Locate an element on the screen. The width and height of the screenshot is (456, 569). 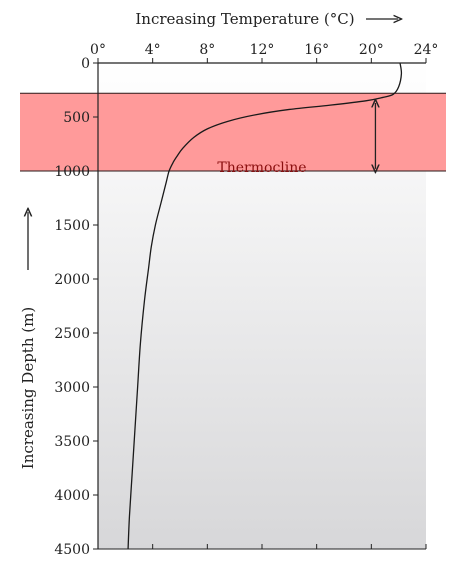
y-tick-label: 1000 is located at coordinates (72, 172).